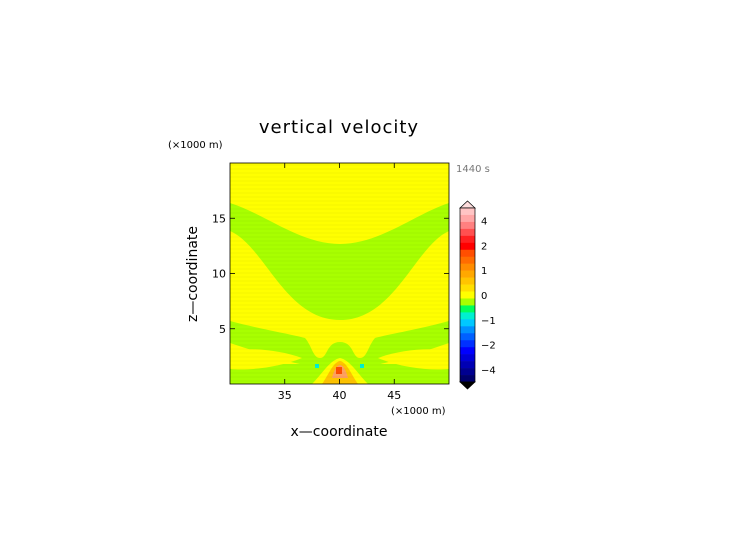  Describe the element at coordinates (473, 169) in the screenshot. I see `time-label: 1440 s` at that location.